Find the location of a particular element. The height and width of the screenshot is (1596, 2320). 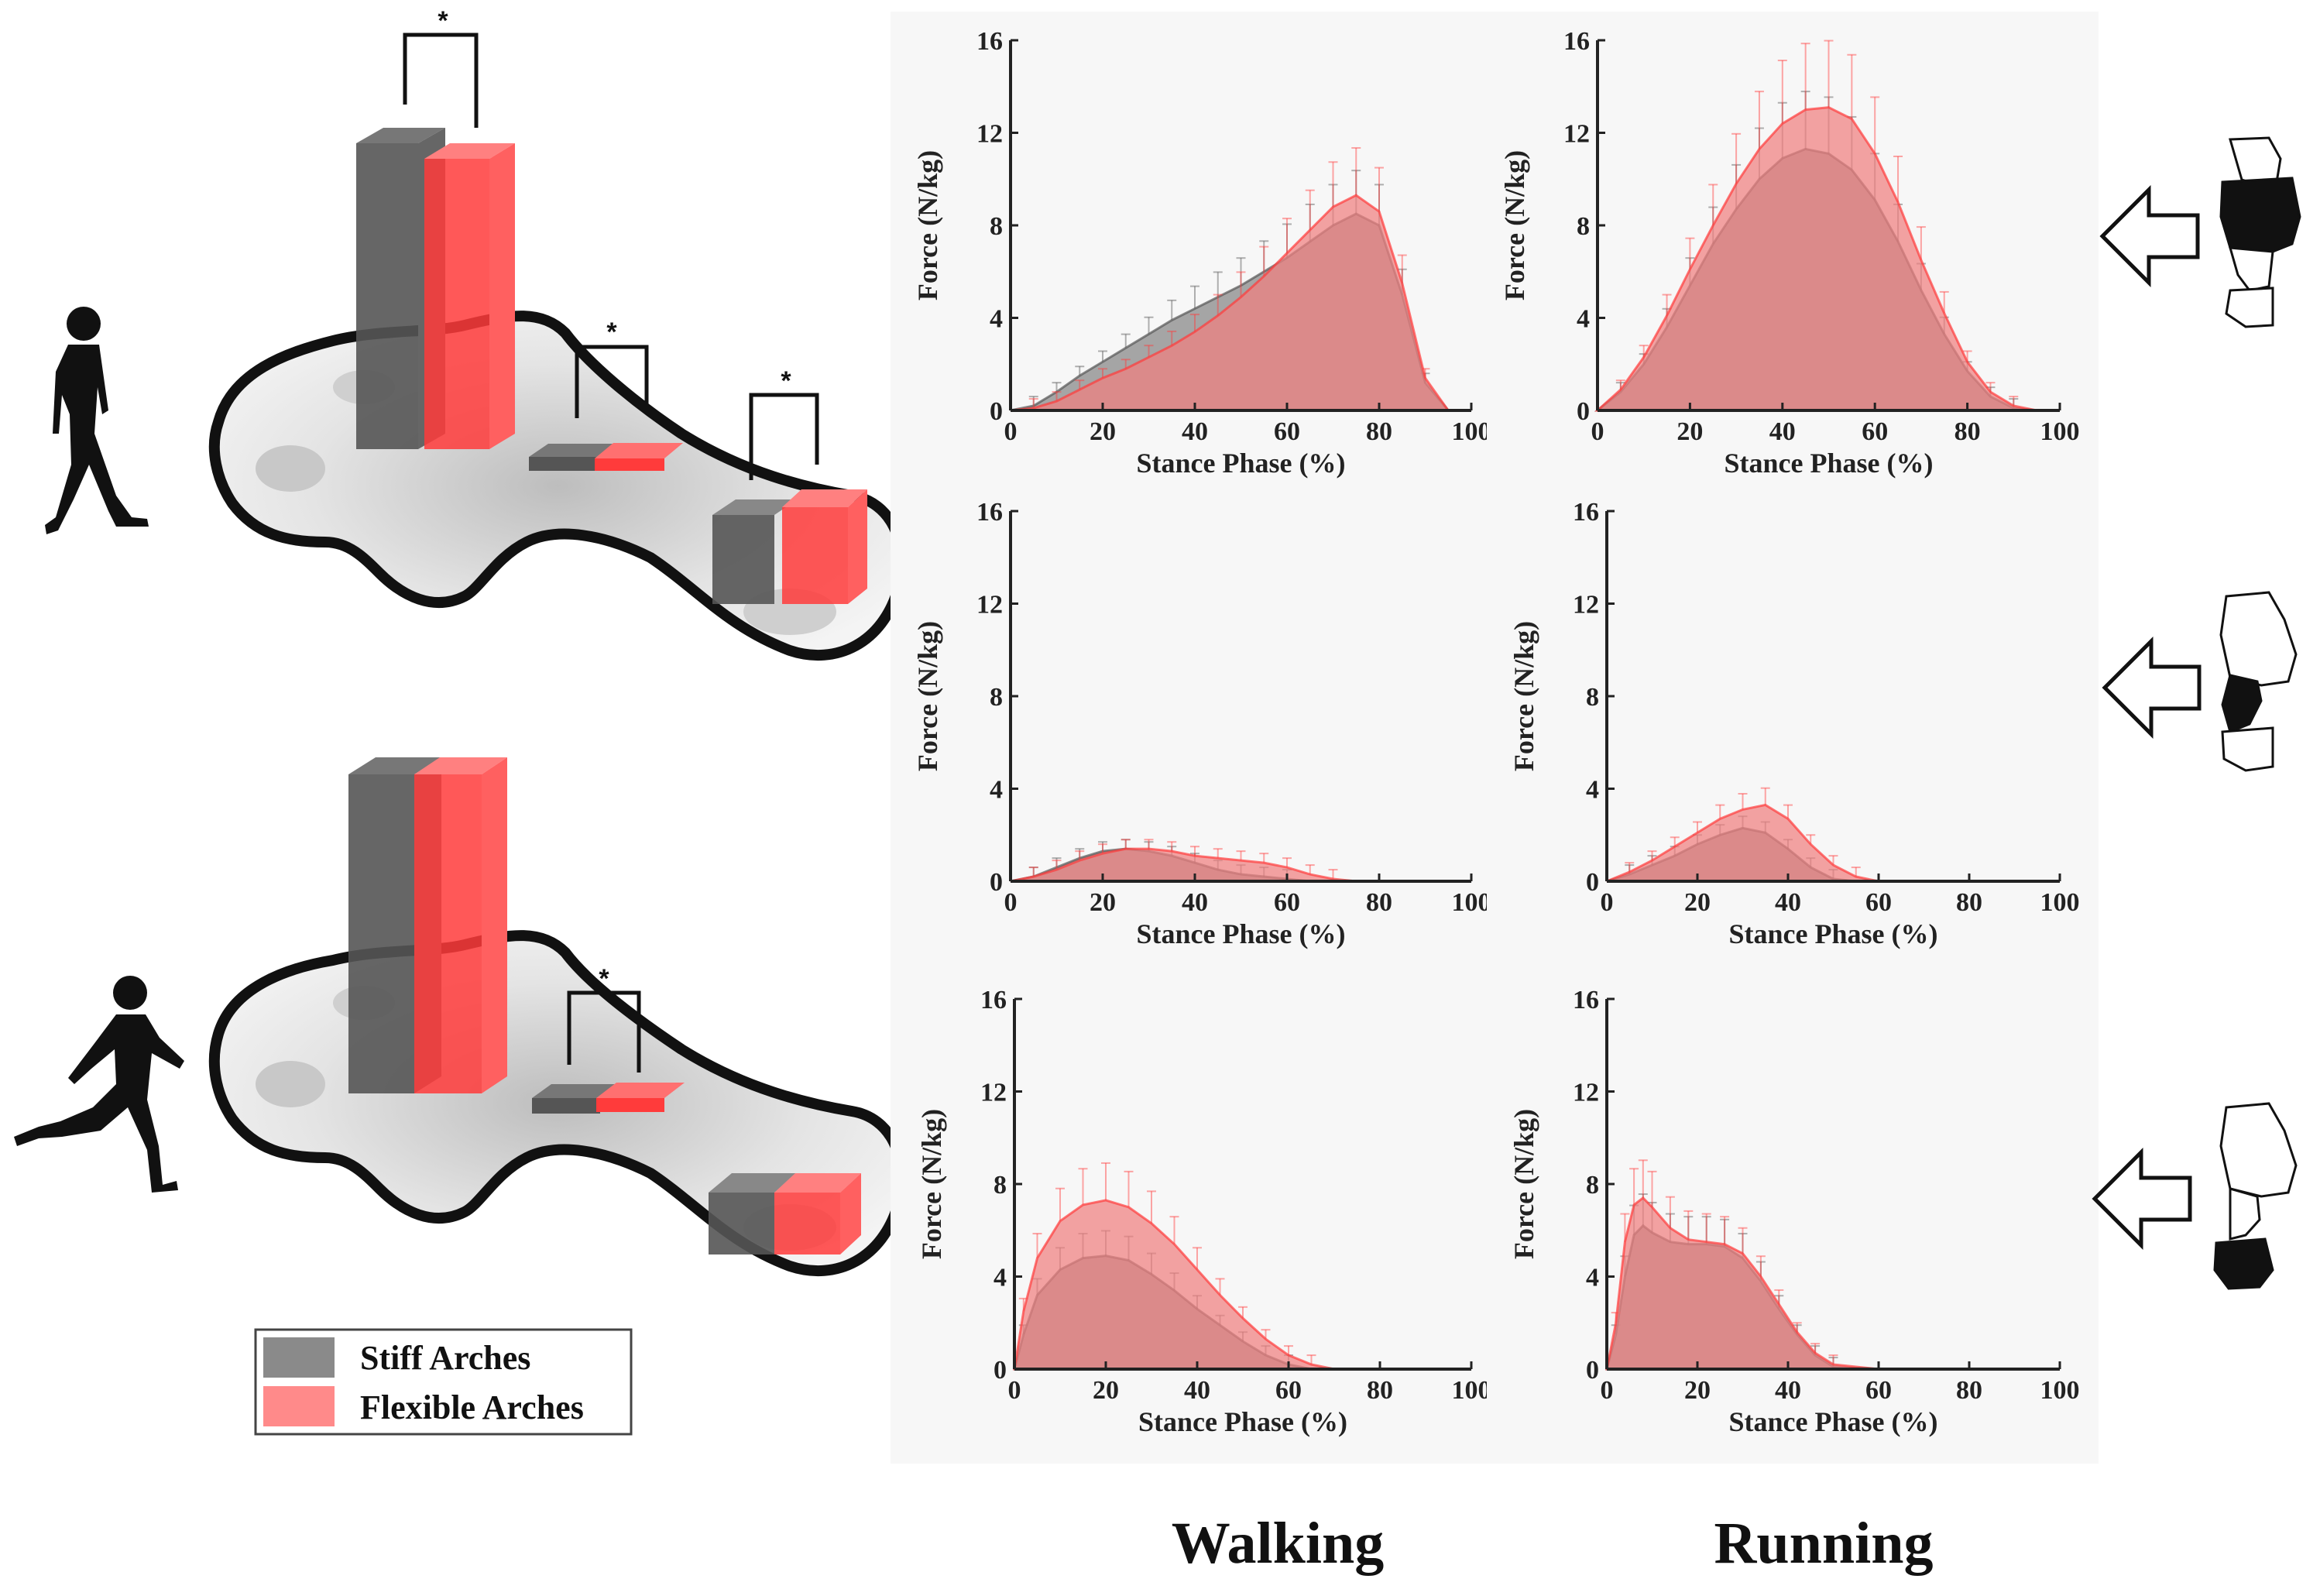

legend-swatch-stiff is located at coordinates (299, 1357).